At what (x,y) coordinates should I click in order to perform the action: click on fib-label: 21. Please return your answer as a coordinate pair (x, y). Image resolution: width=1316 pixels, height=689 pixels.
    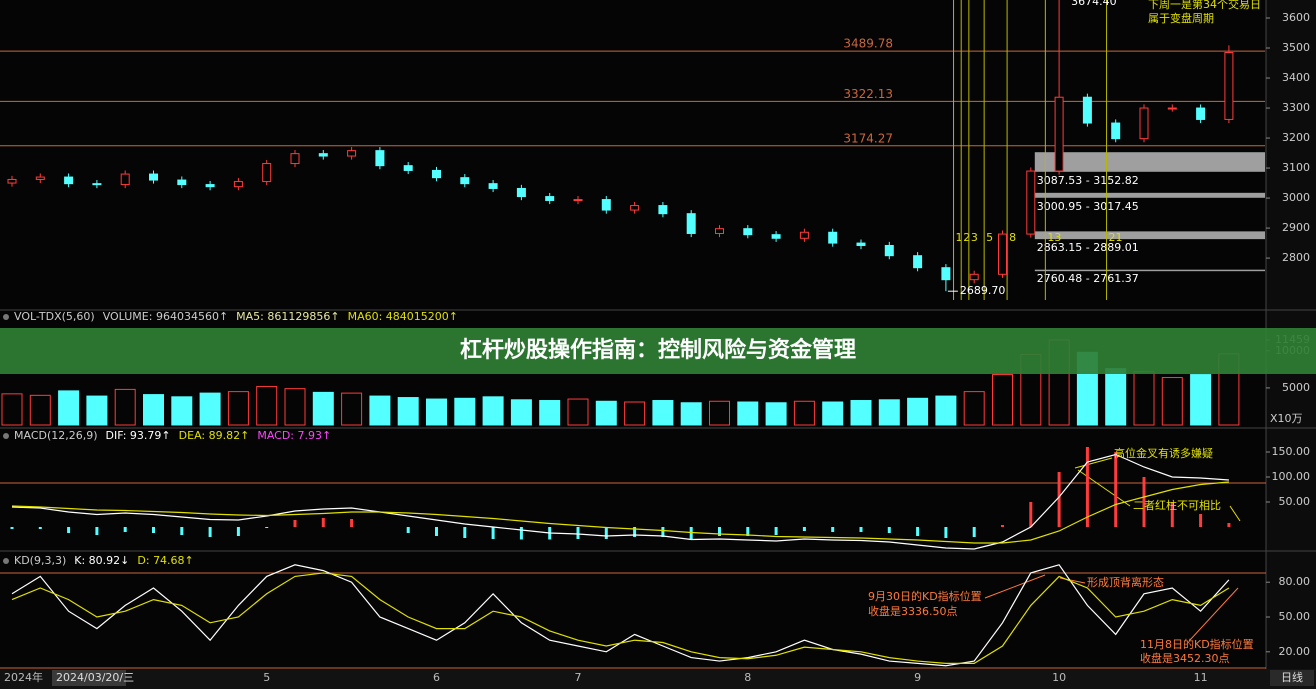
    Looking at the image, I should click on (1116, 237).